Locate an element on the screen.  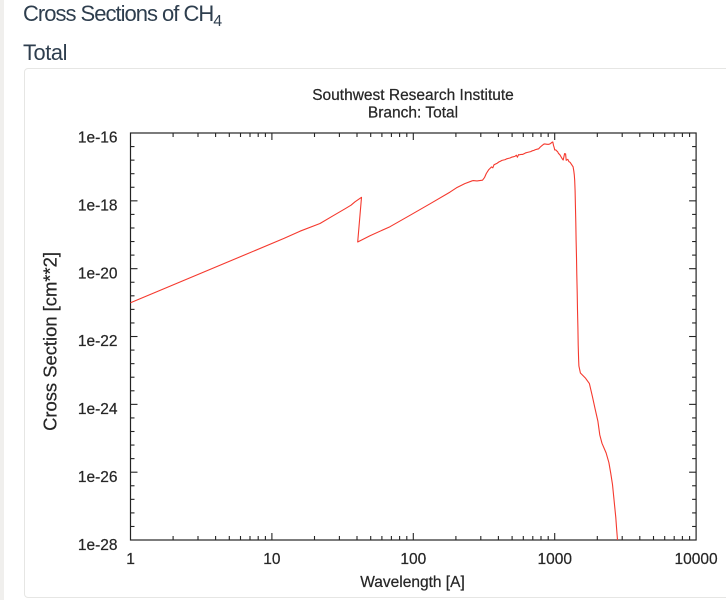
svg-text: 1 is located at coordinates (130, 559).